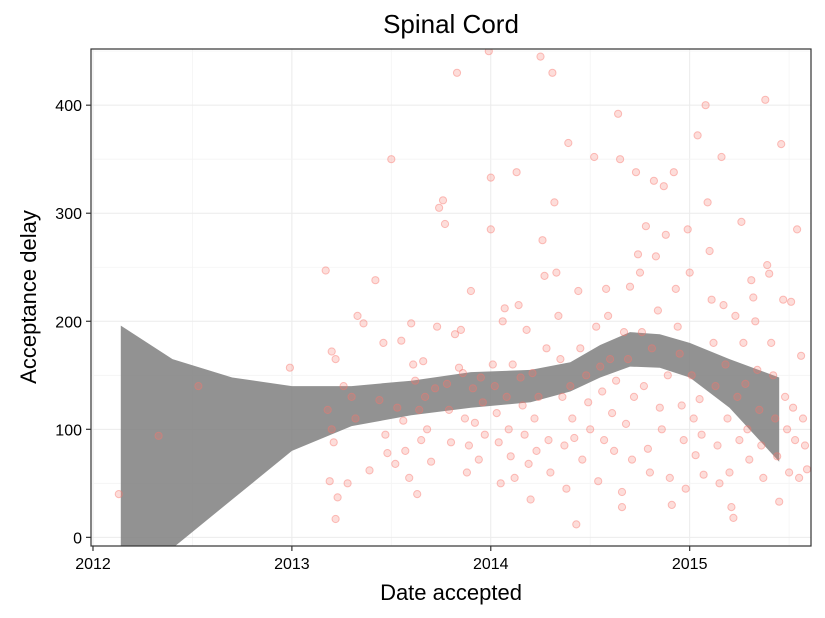 The width and height of the screenshot is (825, 618). I want to click on y-tick-label: 300, so click(68, 214).